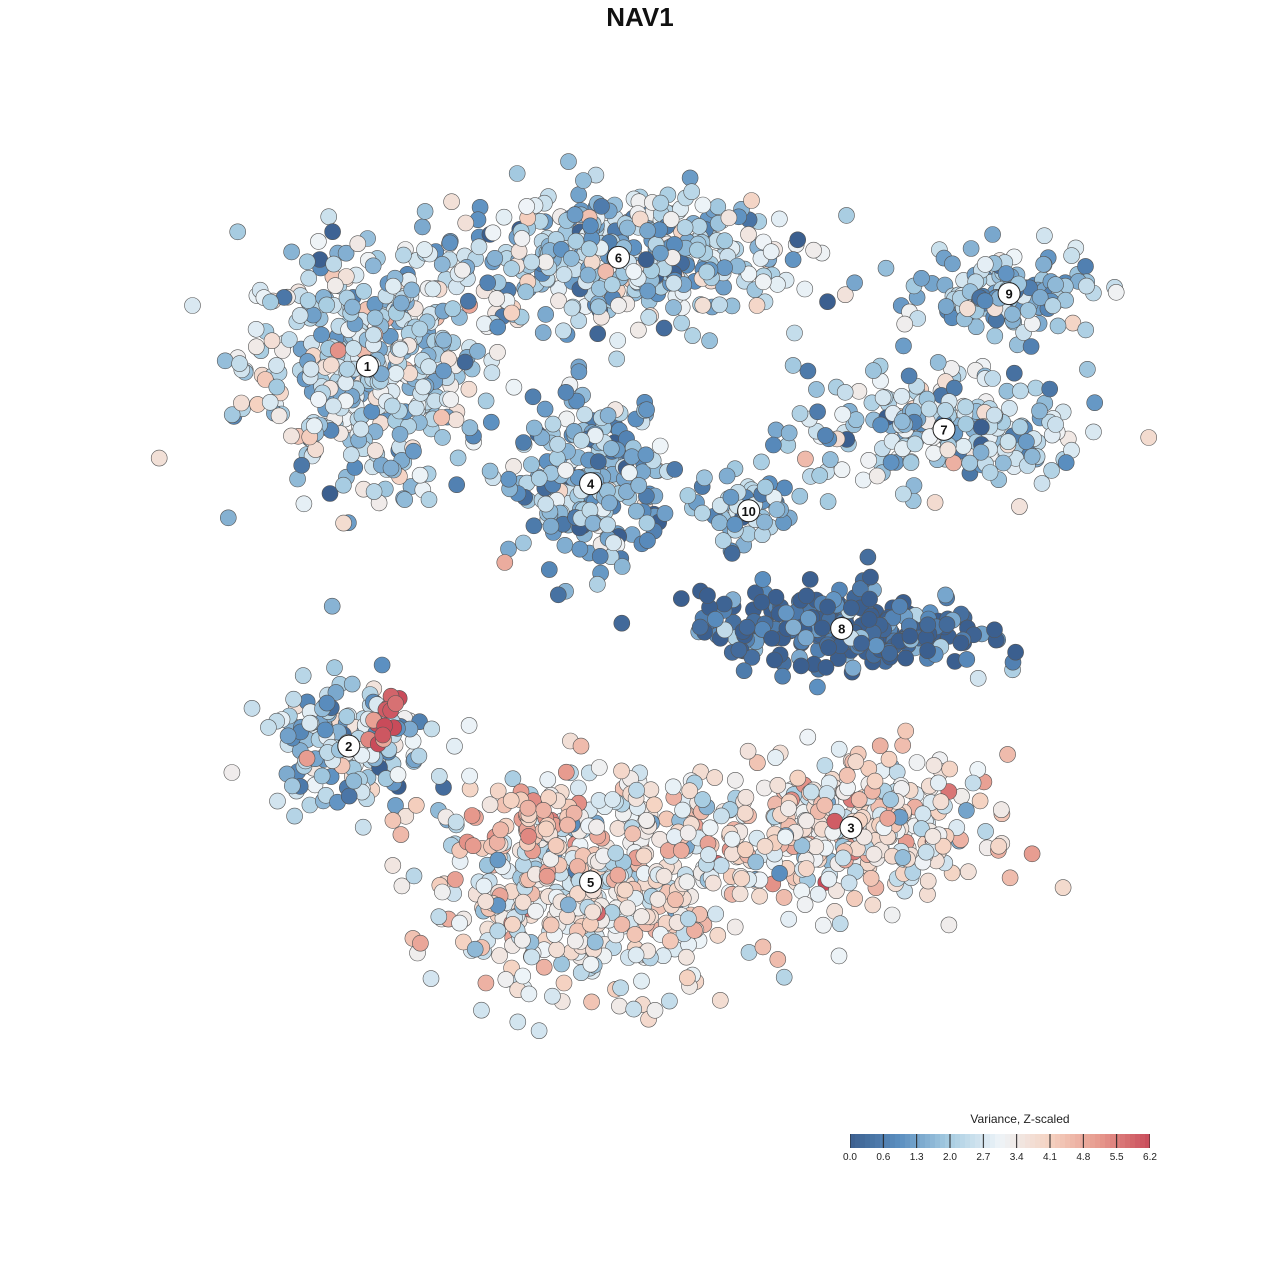 The height and width of the screenshot is (1280, 1280). I want to click on cluster-label-5: 5, so click(591, 882).